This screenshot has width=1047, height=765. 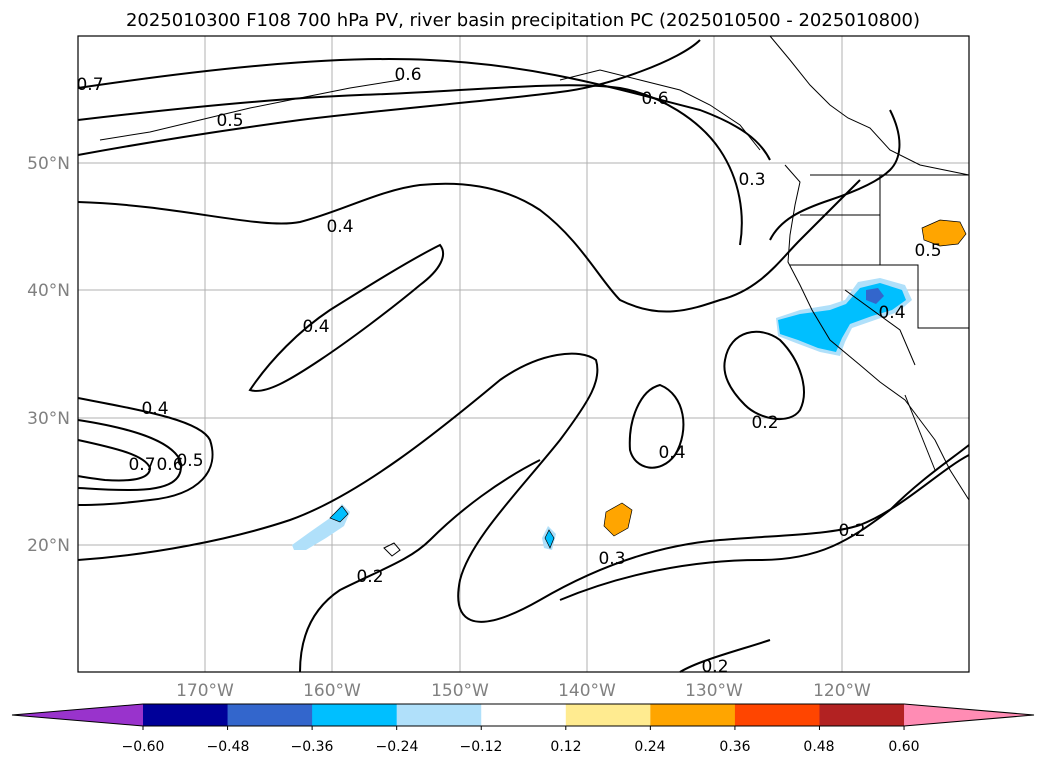 I want to click on precip-fill-idaho, so click(x=944, y=233).